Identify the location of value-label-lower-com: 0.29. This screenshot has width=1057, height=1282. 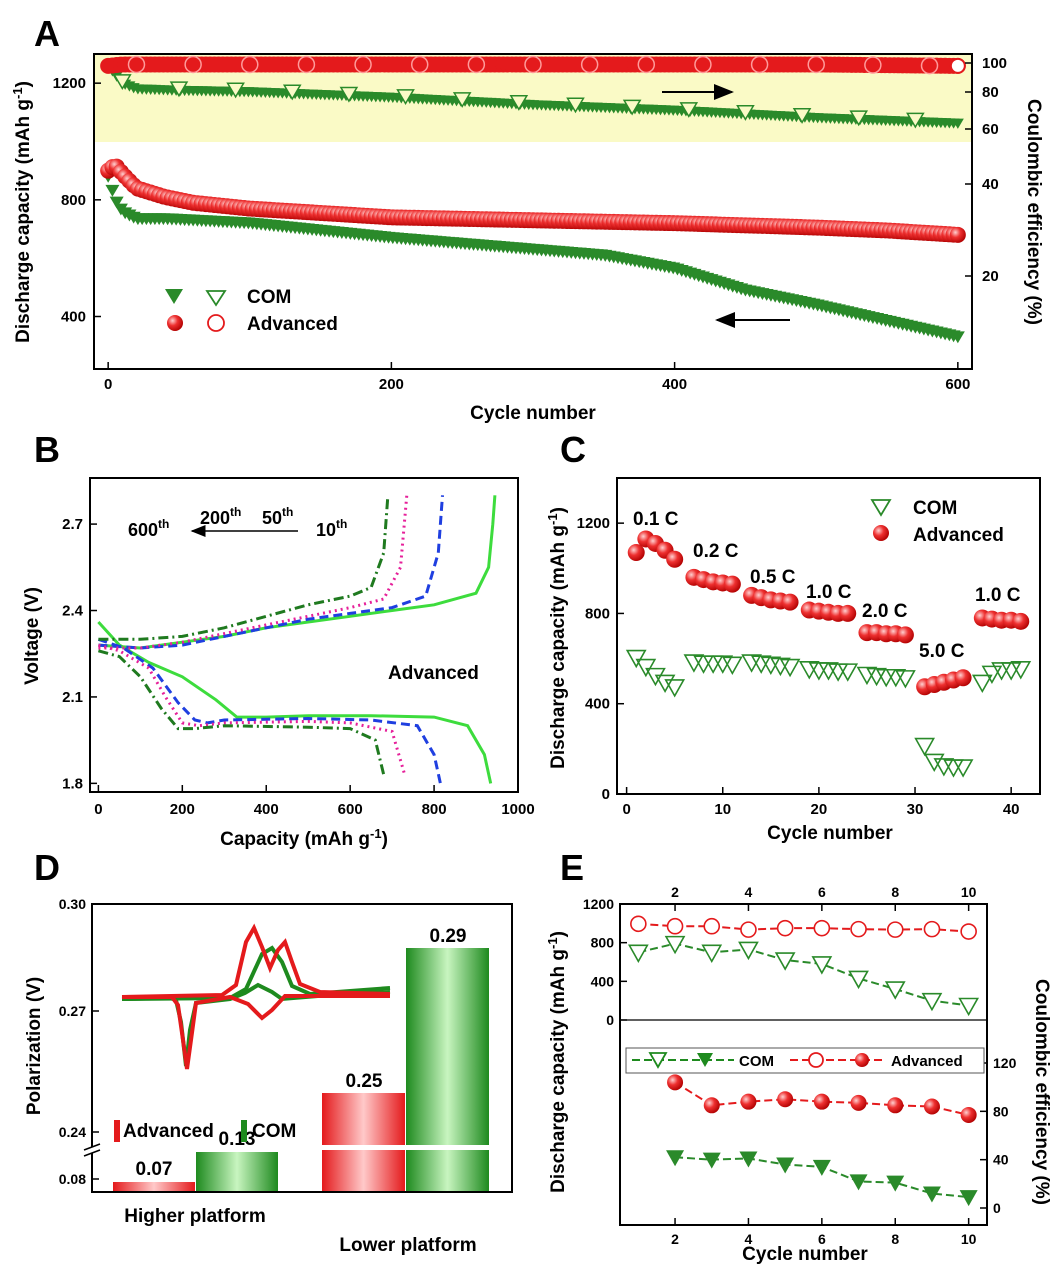
(448, 936).